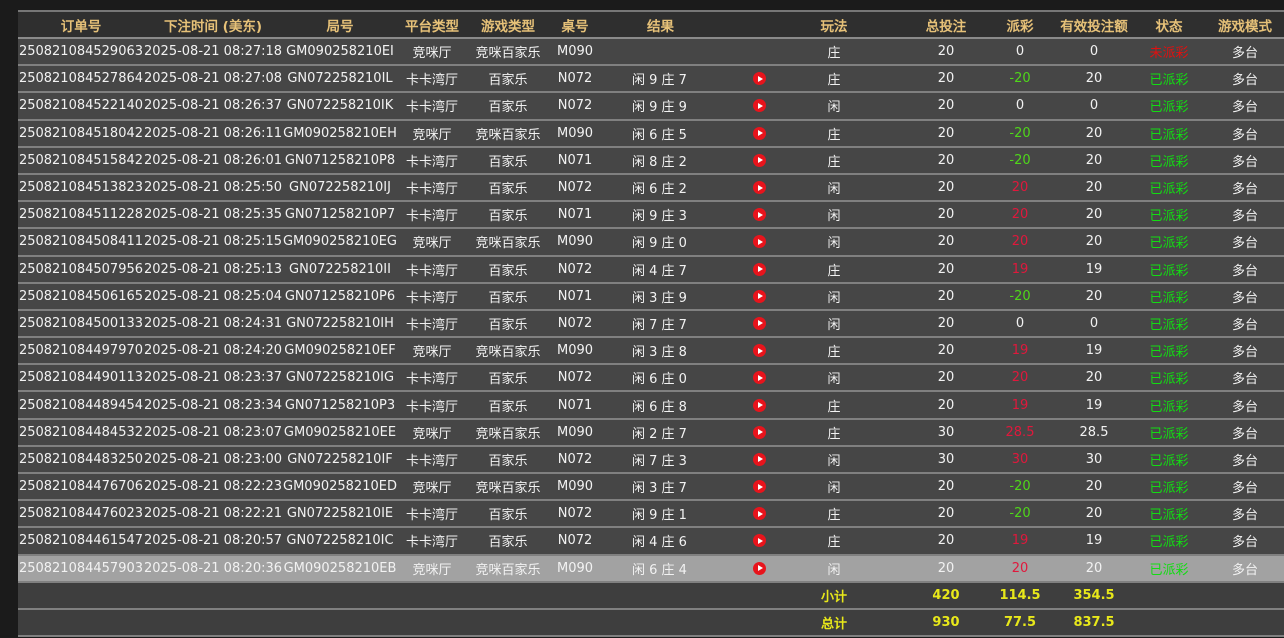 The width and height of the screenshot is (1284, 638). Describe the element at coordinates (575, 351) in the screenshot. I see `cell-table: M090` at that location.